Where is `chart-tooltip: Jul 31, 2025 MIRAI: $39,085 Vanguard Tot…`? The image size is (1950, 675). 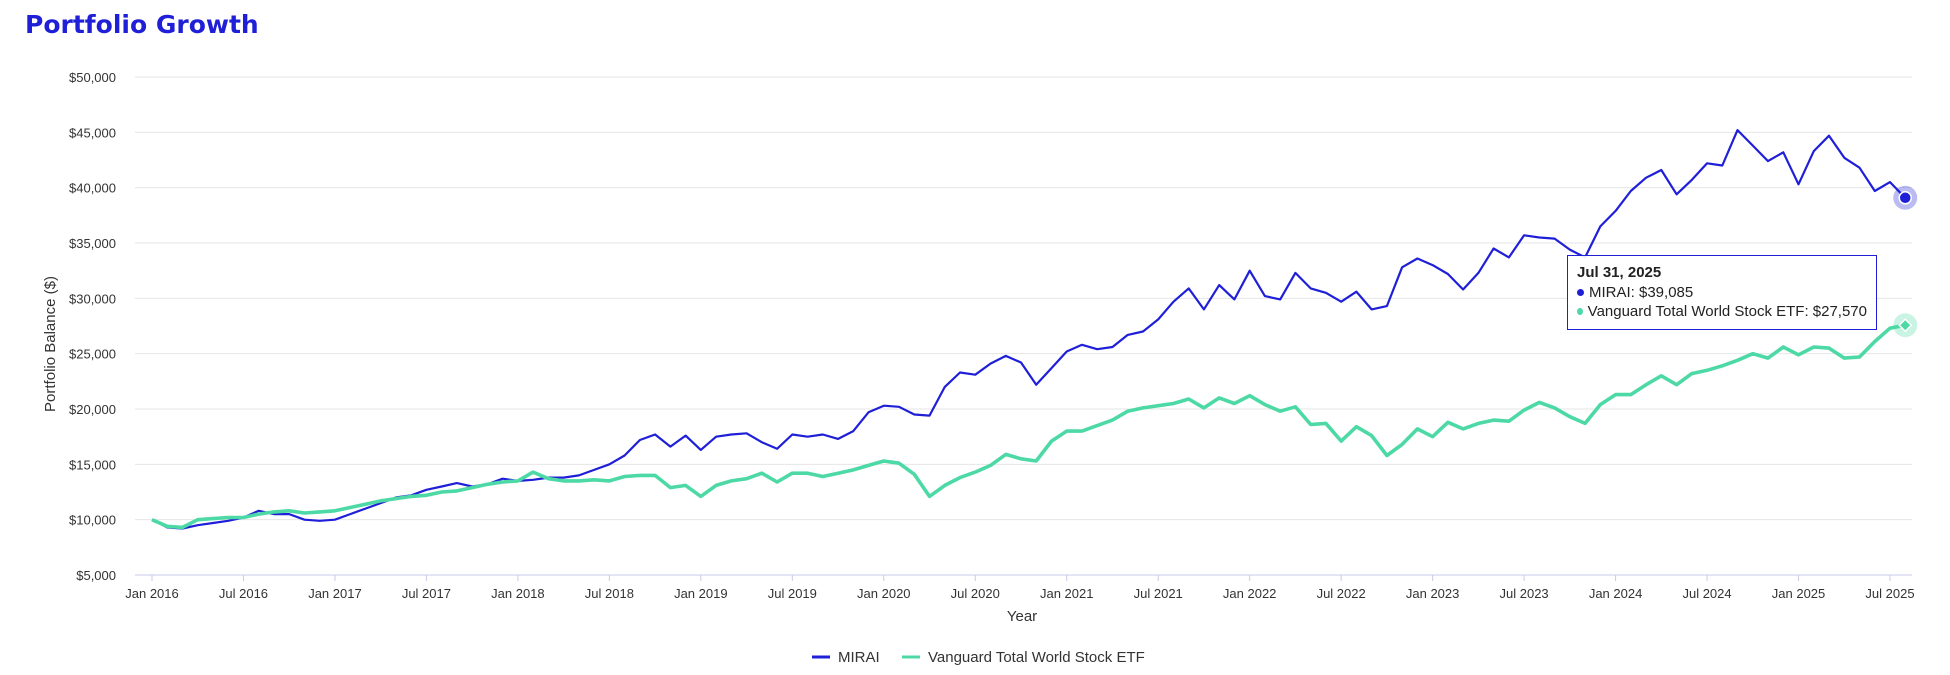 chart-tooltip: Jul 31, 2025 MIRAI: $39,085 Vanguard Tot… is located at coordinates (1722, 292).